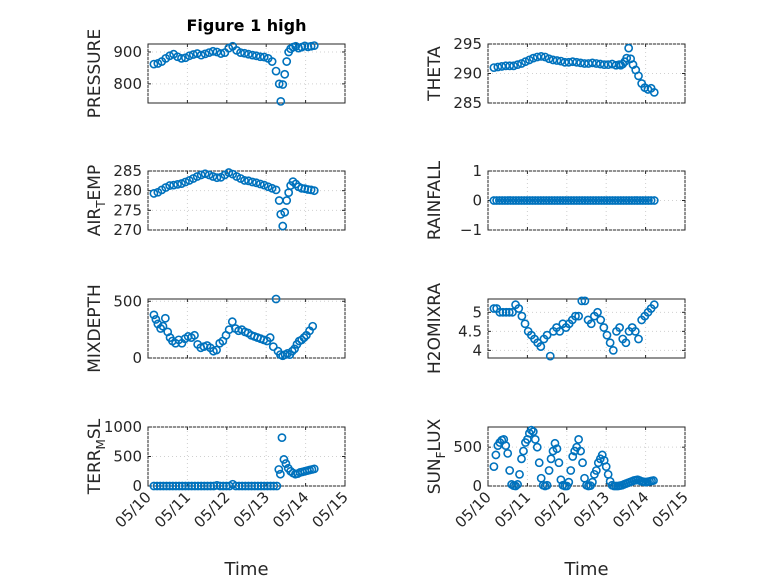 The width and height of the screenshot is (778, 583). I want to click on subplot-theta: 285 290 295 THETA, so click(555, 73).